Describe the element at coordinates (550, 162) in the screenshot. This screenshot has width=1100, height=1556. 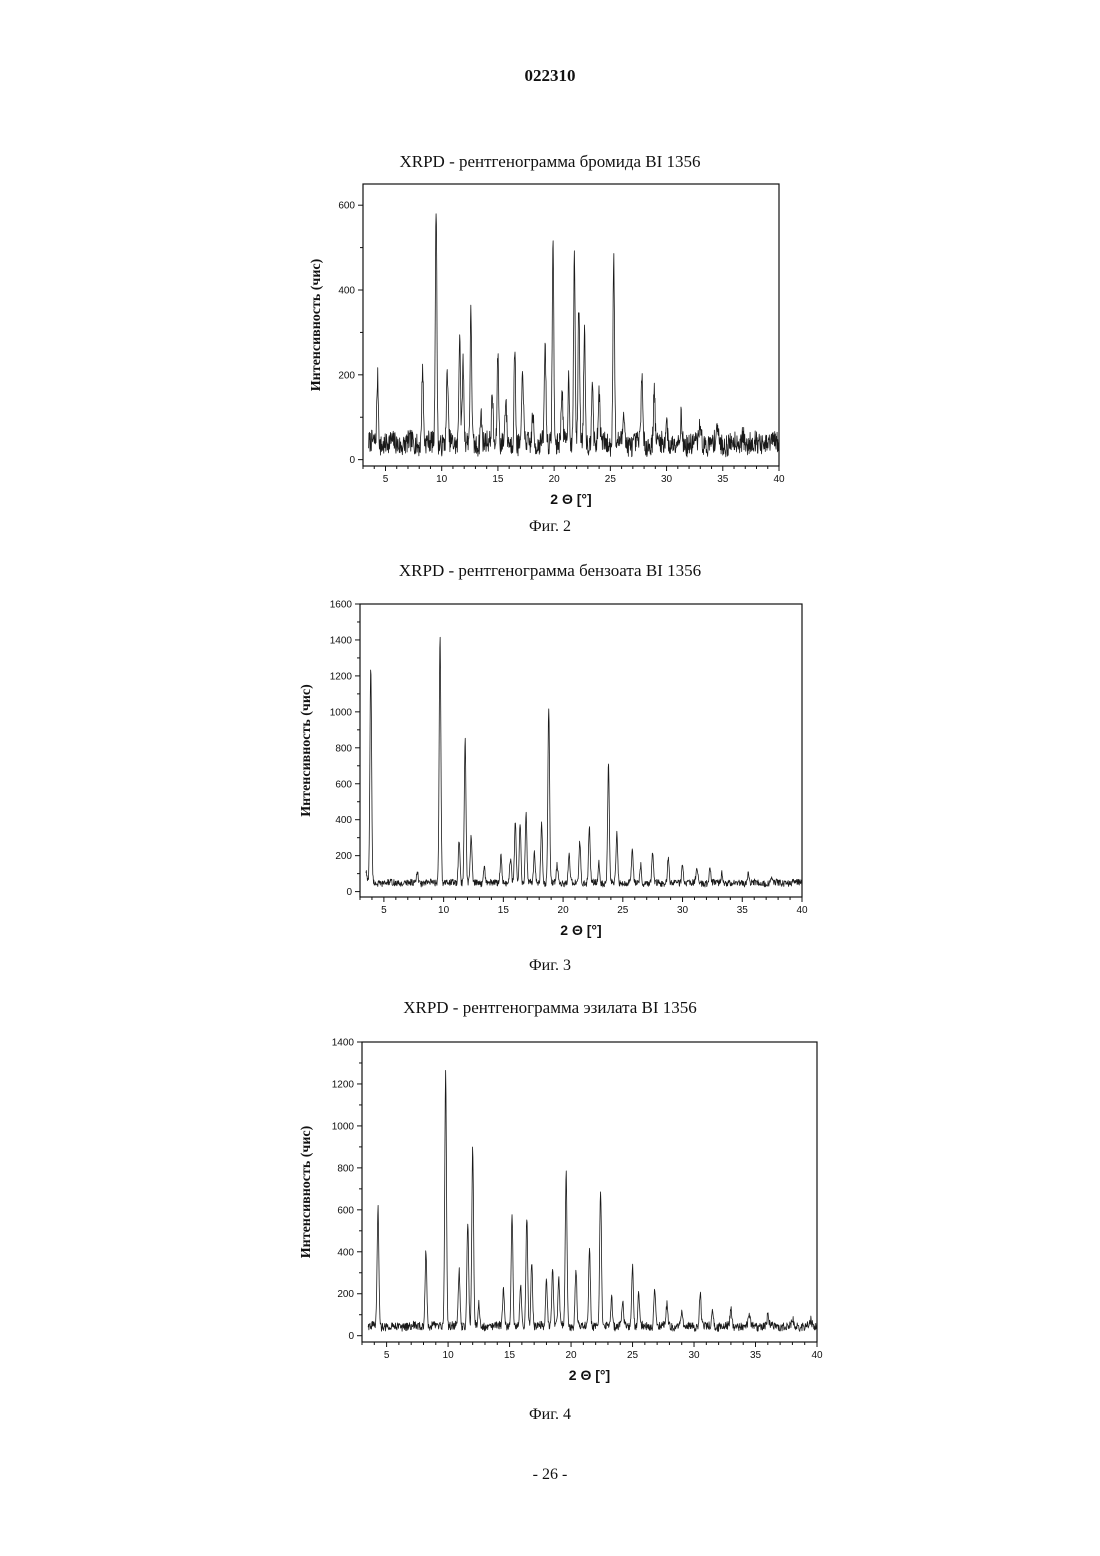
I see `figure-2-title: XRPD - рентгенограмма бромида BI 1356` at that location.